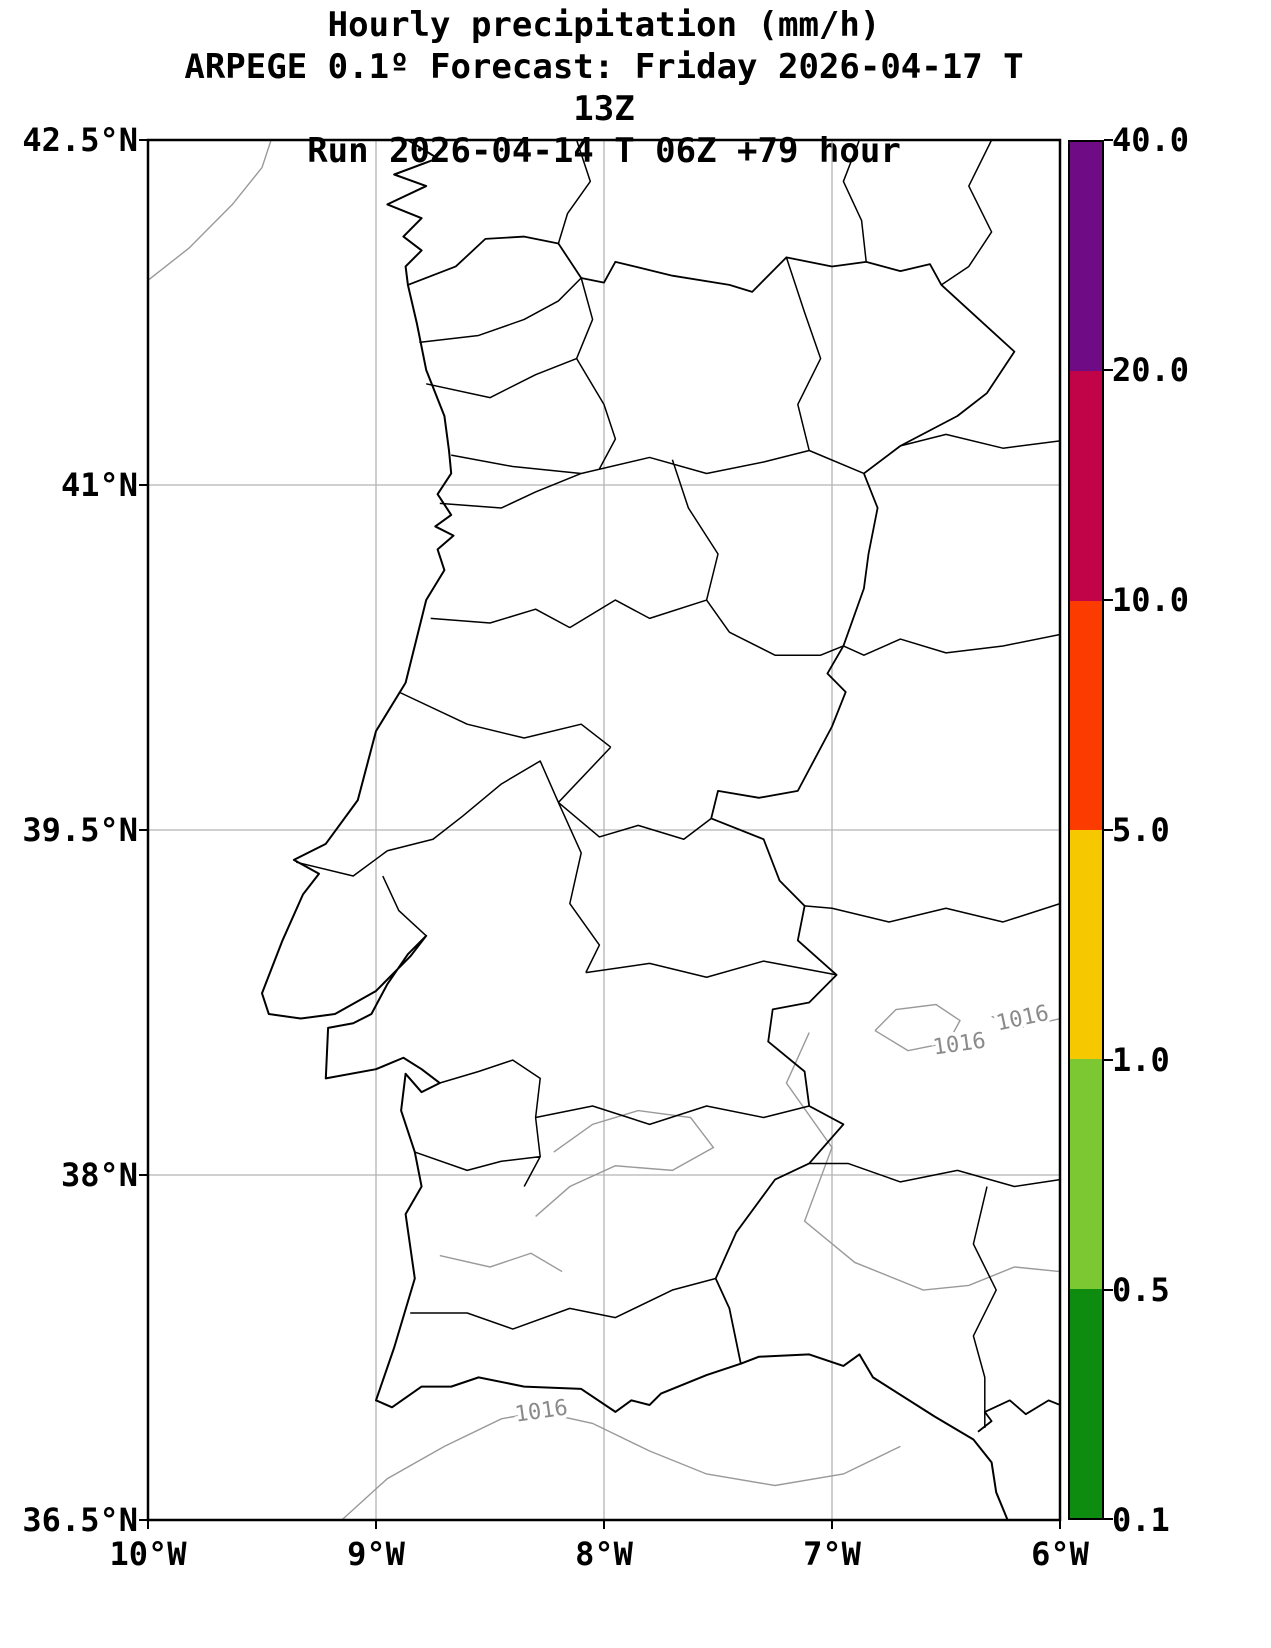 This screenshot has width=1271, height=1648. What do you see at coordinates (1151, 140) in the screenshot?
I see `colorbar-label: 40.0` at bounding box center [1151, 140].